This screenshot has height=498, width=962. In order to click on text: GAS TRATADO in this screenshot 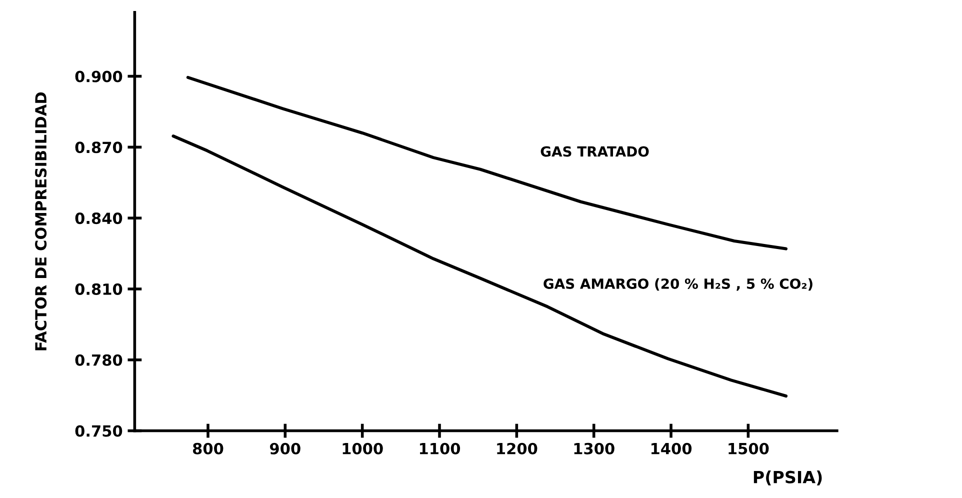, I will do `click(594, 151)`.